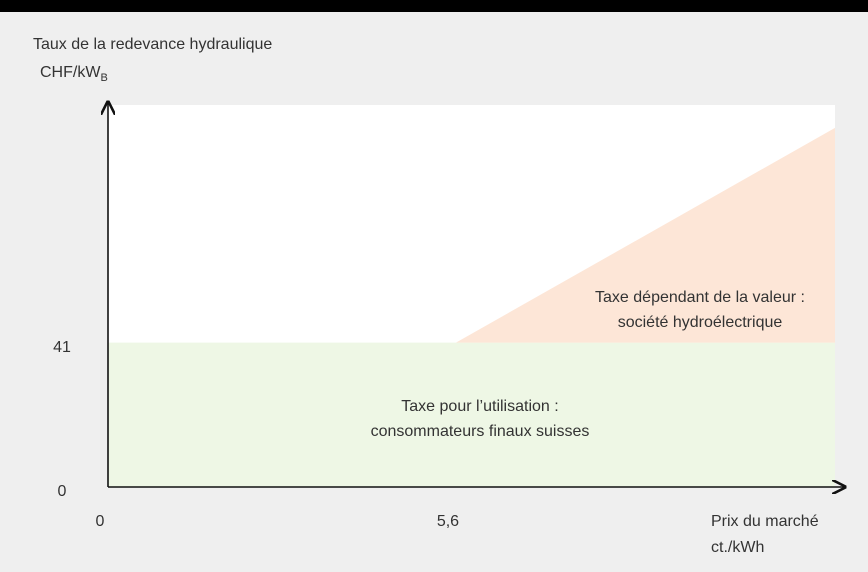 This screenshot has height=572, width=868. I want to click on x-tick-label: 5,6, so click(448, 521).